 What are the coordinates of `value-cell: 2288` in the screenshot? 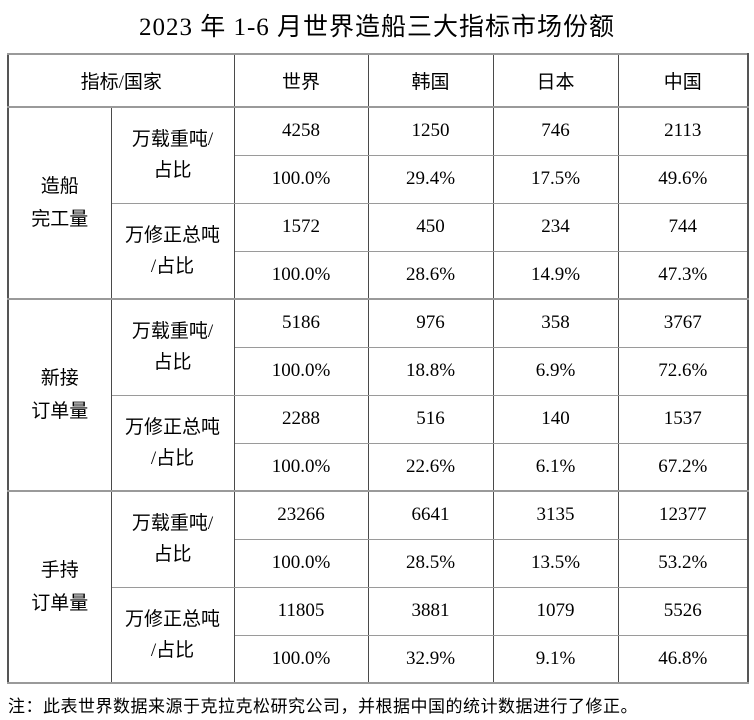 It's located at (301, 419).